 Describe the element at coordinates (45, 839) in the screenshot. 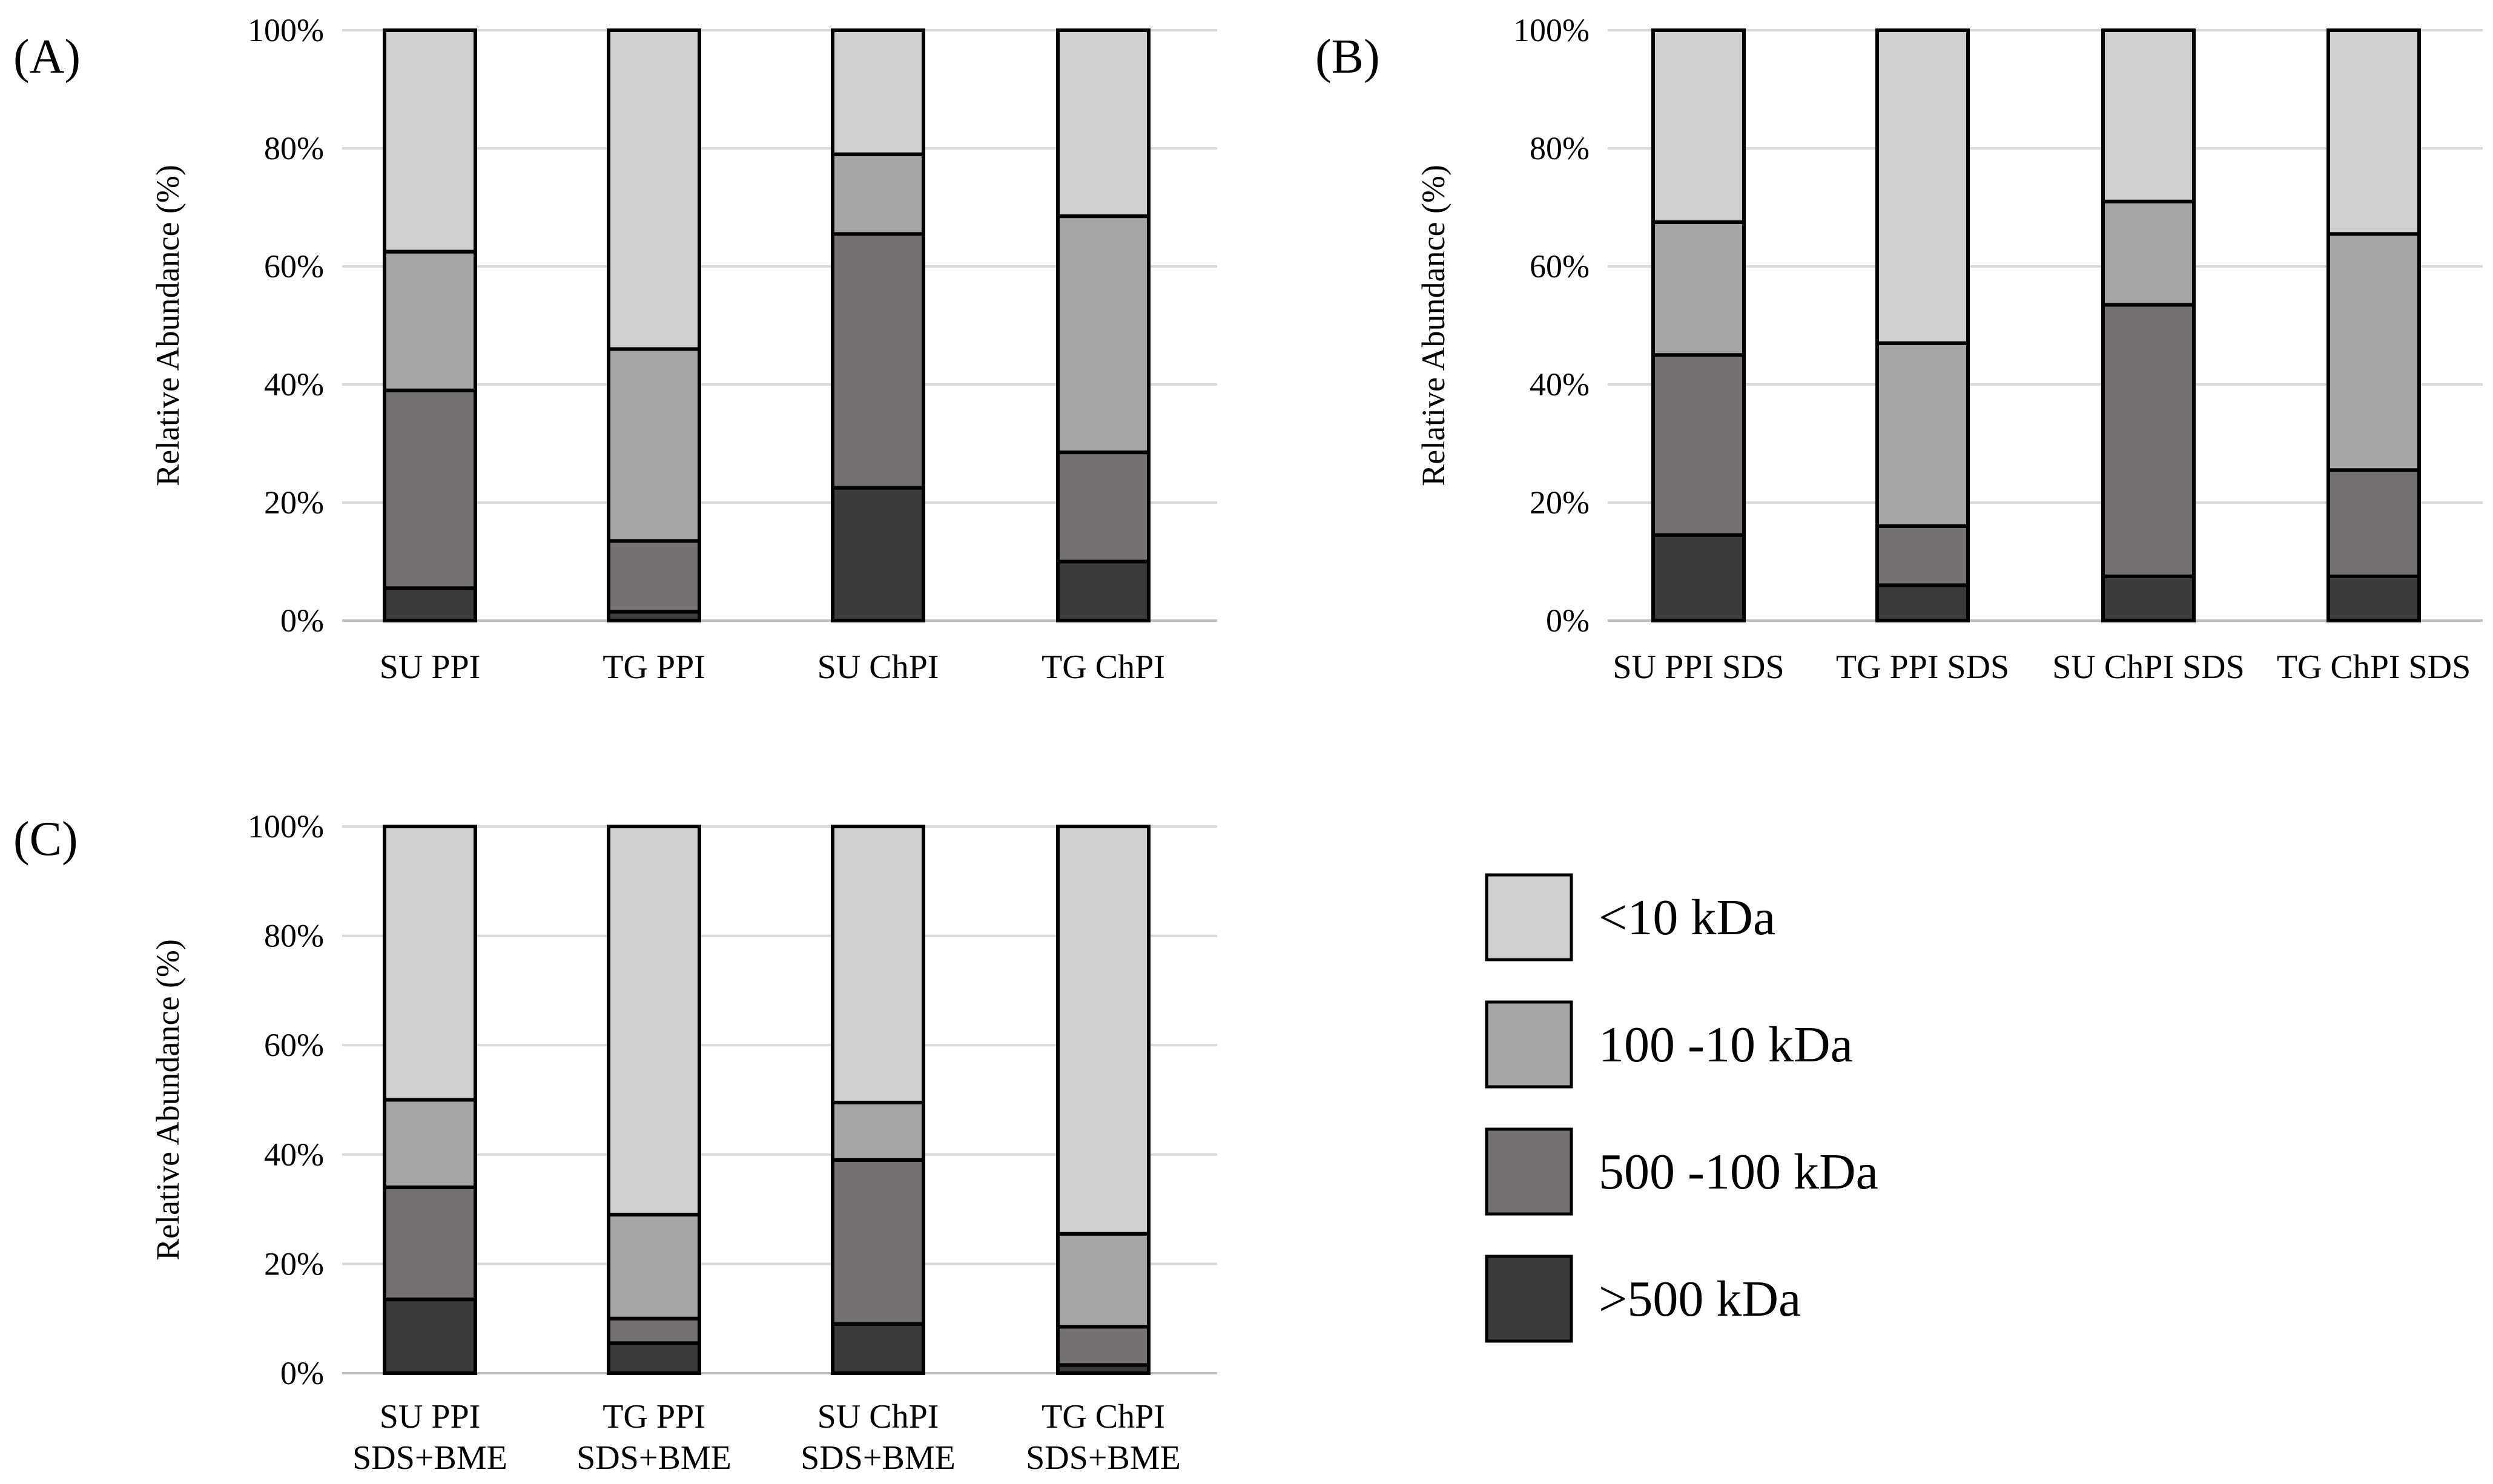

I see `panel-label: (C)` at that location.